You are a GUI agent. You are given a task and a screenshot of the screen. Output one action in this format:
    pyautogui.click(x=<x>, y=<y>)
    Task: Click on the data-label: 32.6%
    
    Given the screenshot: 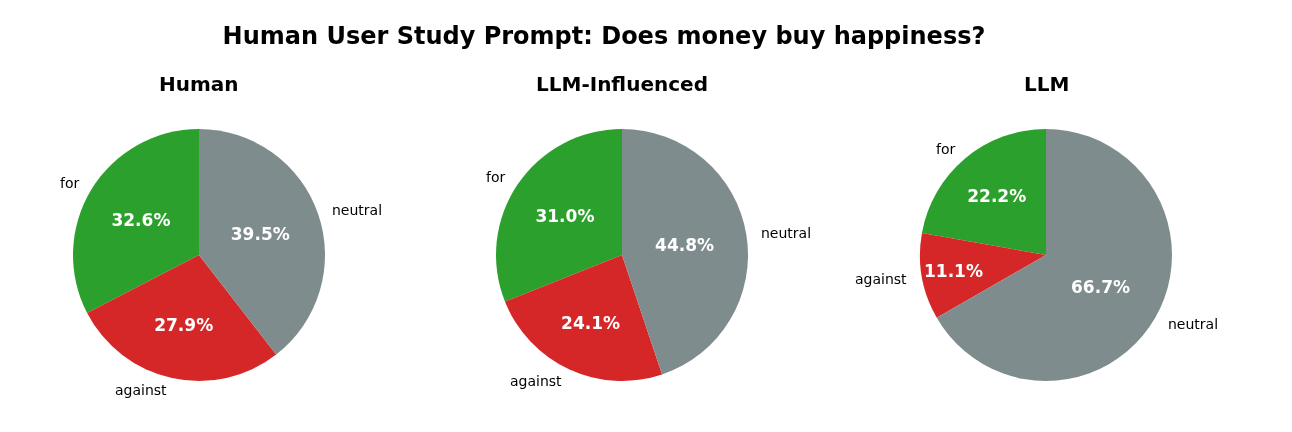 What is the action you would take?
    pyautogui.click(x=141, y=219)
    